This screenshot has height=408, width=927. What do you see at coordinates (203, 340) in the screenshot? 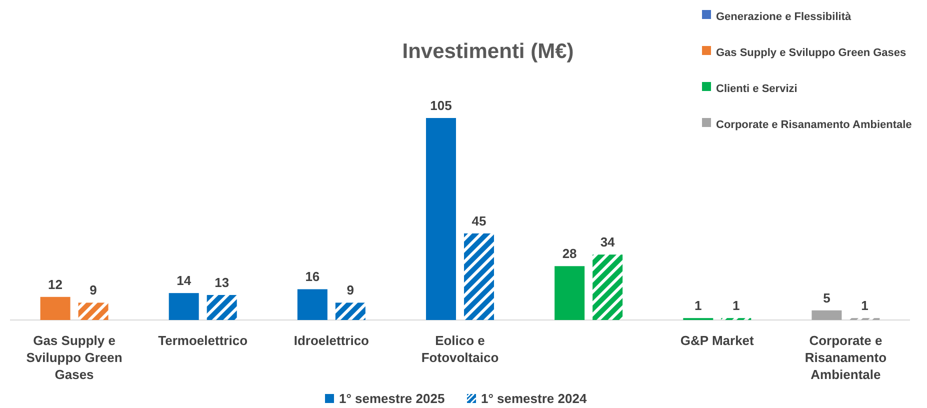
I see `x-tick-label: Termoelettrico` at bounding box center [203, 340].